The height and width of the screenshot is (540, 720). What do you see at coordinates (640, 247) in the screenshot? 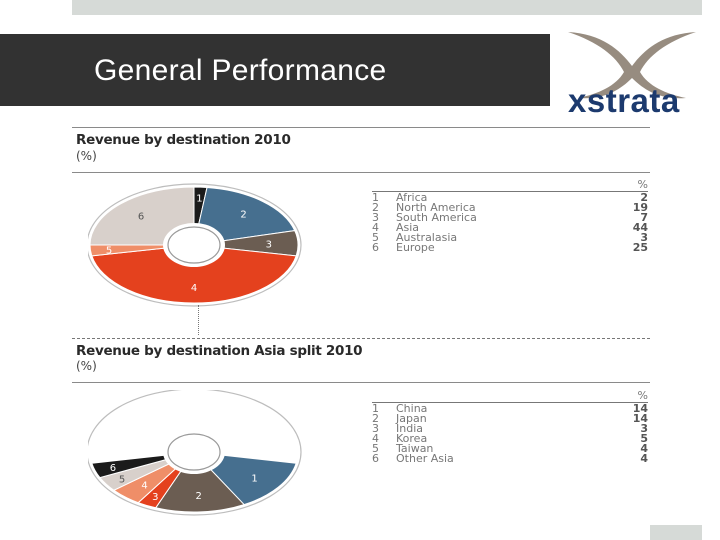
I see `legend-value: 25` at bounding box center [640, 247].